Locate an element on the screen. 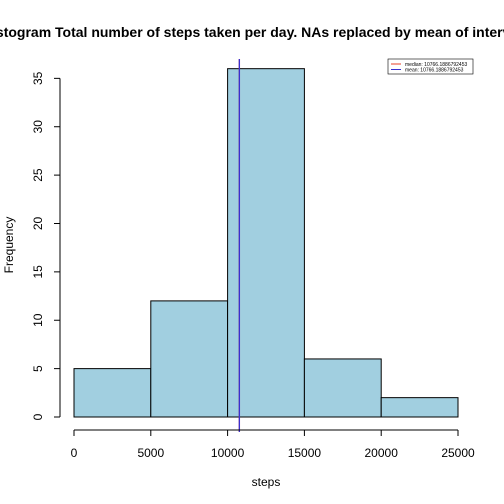 The width and height of the screenshot is (504, 504). y-tick-label-6: 30 is located at coordinates (38, 127).